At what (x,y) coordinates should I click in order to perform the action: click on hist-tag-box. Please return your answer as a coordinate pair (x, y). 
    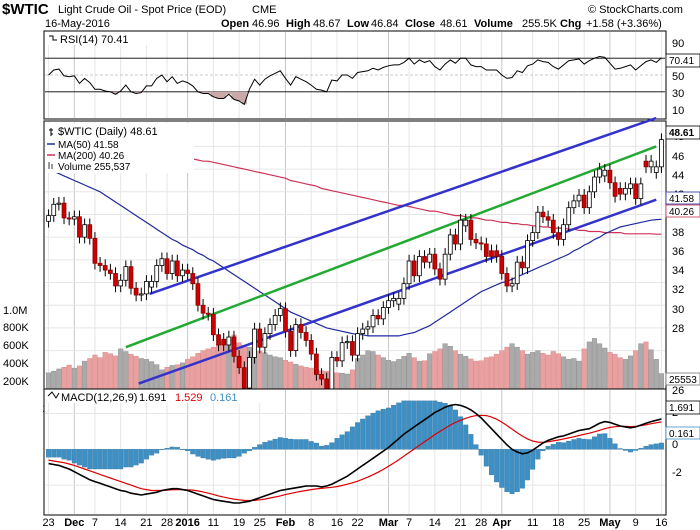
    Looking at the image, I should click on (682, 433).